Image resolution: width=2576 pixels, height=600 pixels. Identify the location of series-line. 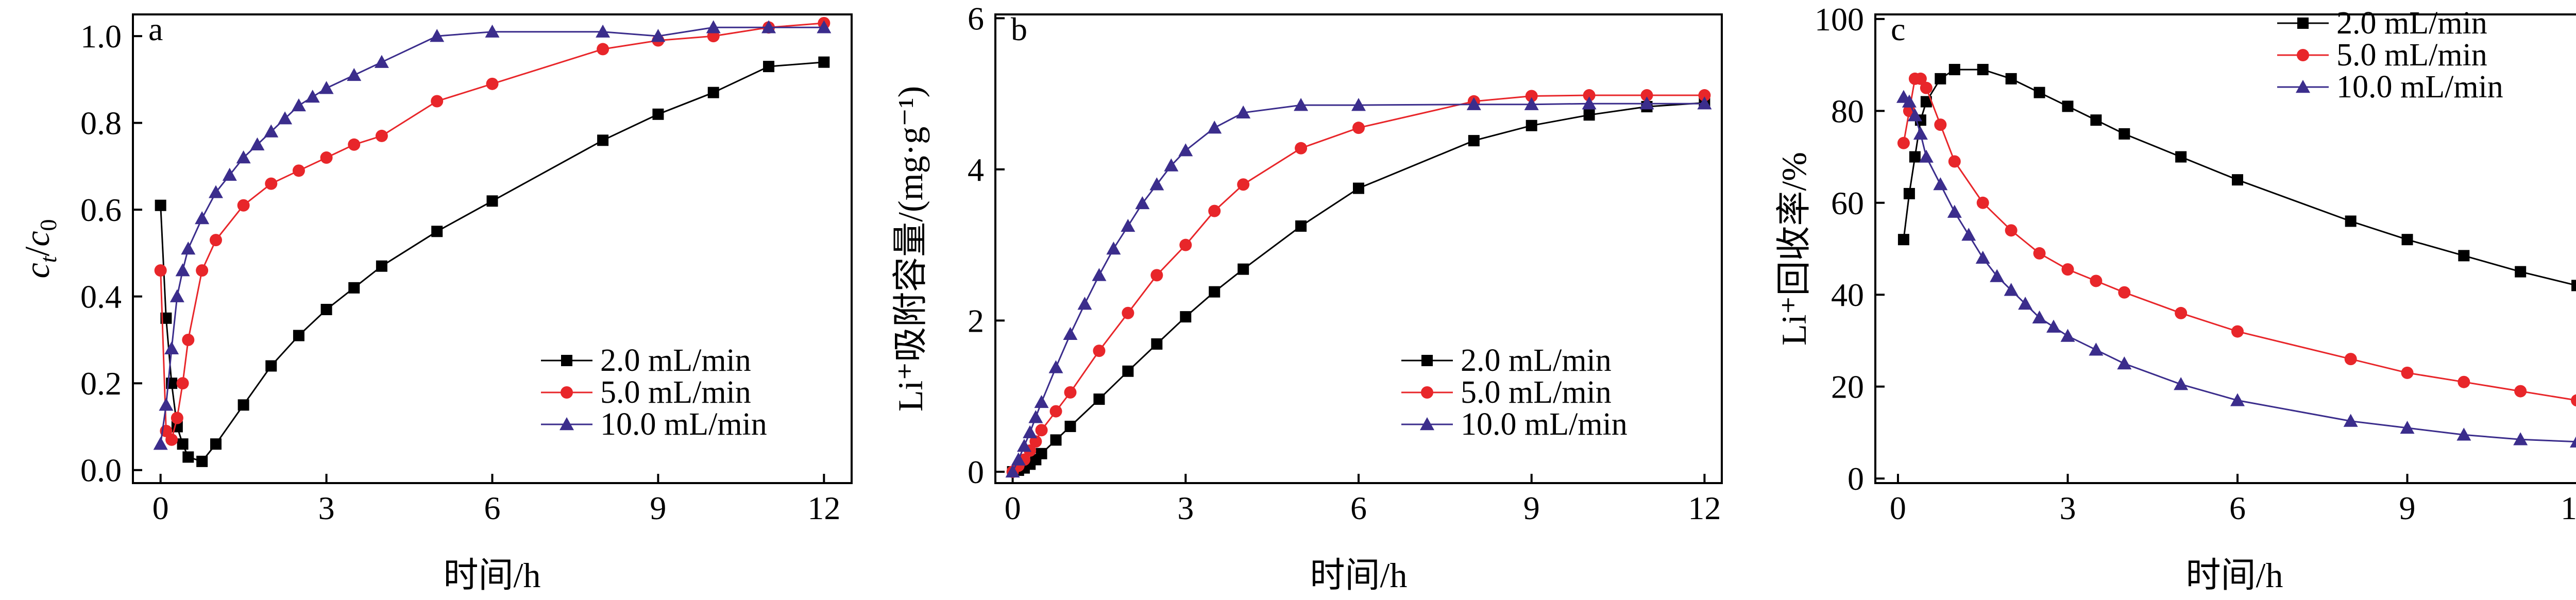
(2239, 239).